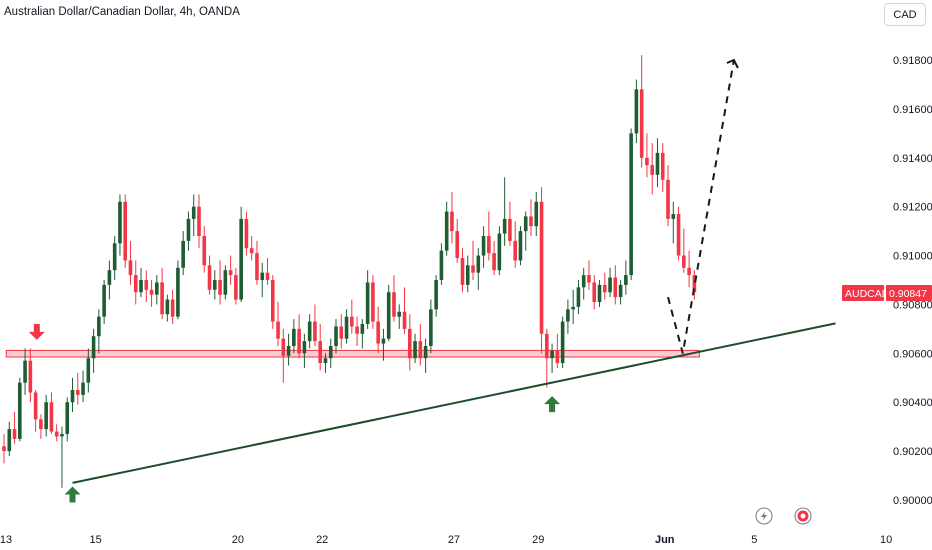 The height and width of the screenshot is (550, 932). I want to click on price-badge: AUDCAD 0.90847, so click(887, 292).